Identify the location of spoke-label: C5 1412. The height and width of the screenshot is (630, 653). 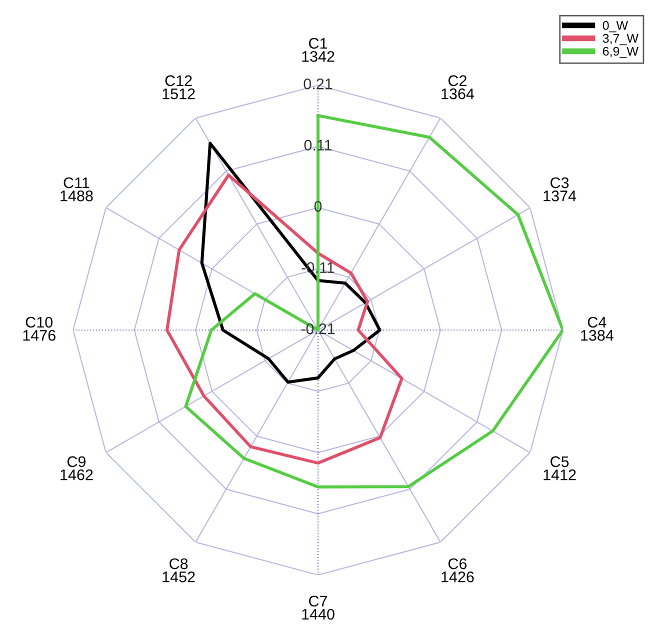
(560, 468).